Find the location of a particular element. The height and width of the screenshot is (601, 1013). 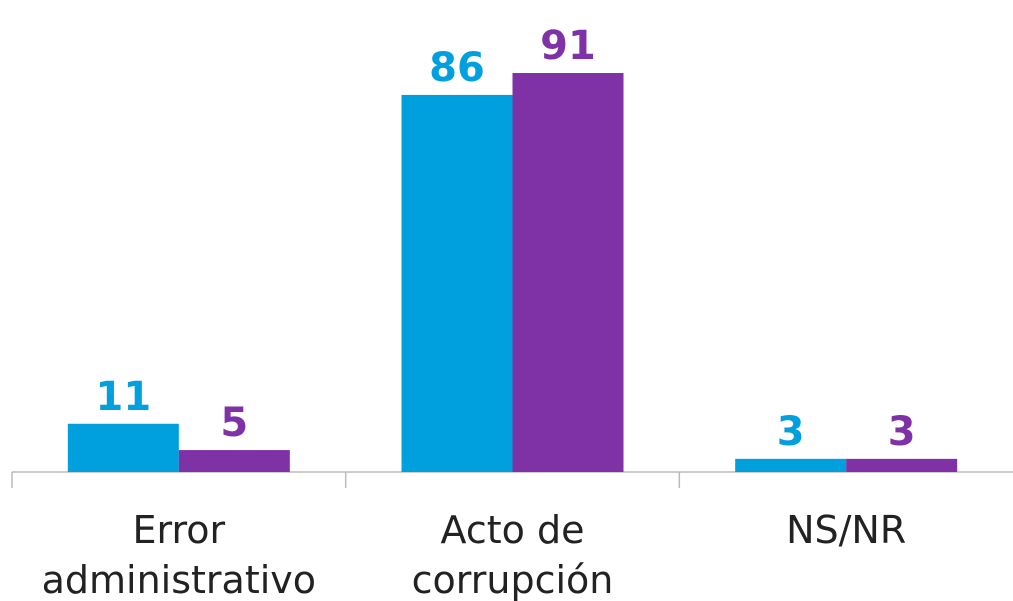

value-label: 5 is located at coordinates (234, 423).